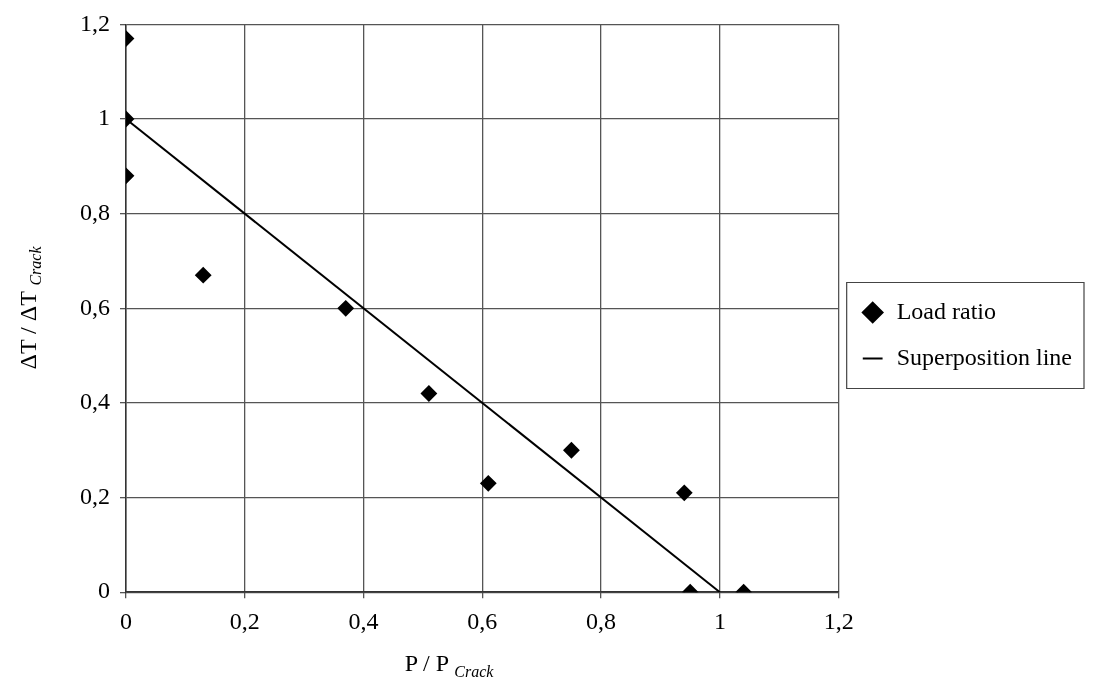 The height and width of the screenshot is (697, 1094). Describe the element at coordinates (838, 620) in the screenshot. I see `x-tick-label: 1,2` at that location.